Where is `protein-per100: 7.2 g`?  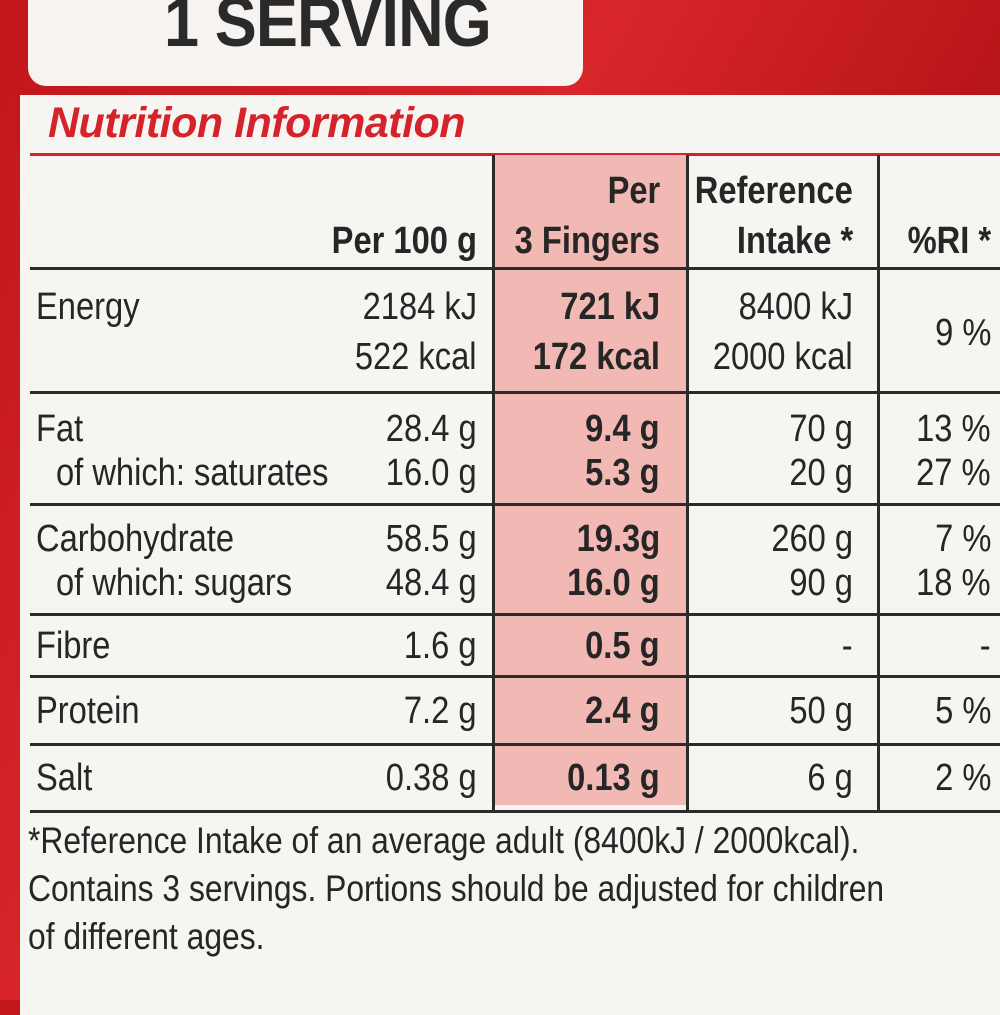
protein-per100: 7.2 g is located at coordinates (440, 711).